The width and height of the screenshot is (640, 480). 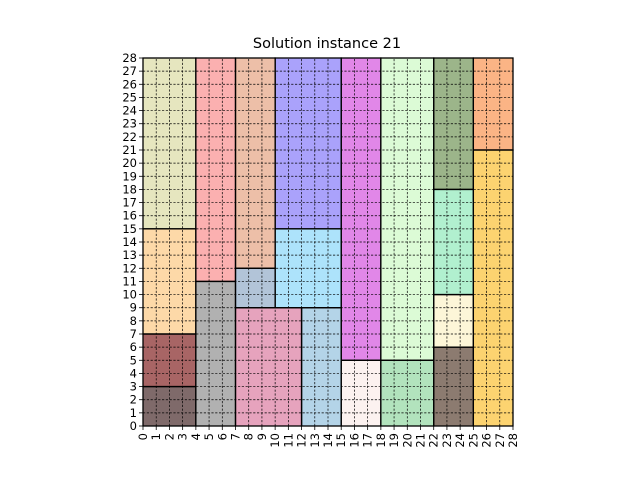 What do you see at coordinates (143, 436) in the screenshot?
I see `x-tick-label: 0` at bounding box center [143, 436].